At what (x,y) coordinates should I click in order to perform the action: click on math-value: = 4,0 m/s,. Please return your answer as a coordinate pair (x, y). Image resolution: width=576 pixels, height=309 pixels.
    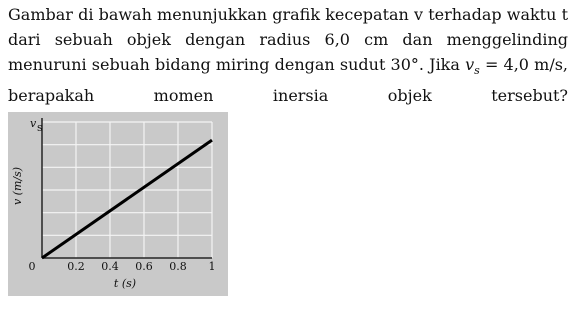
    Looking at the image, I should click on (526, 64).